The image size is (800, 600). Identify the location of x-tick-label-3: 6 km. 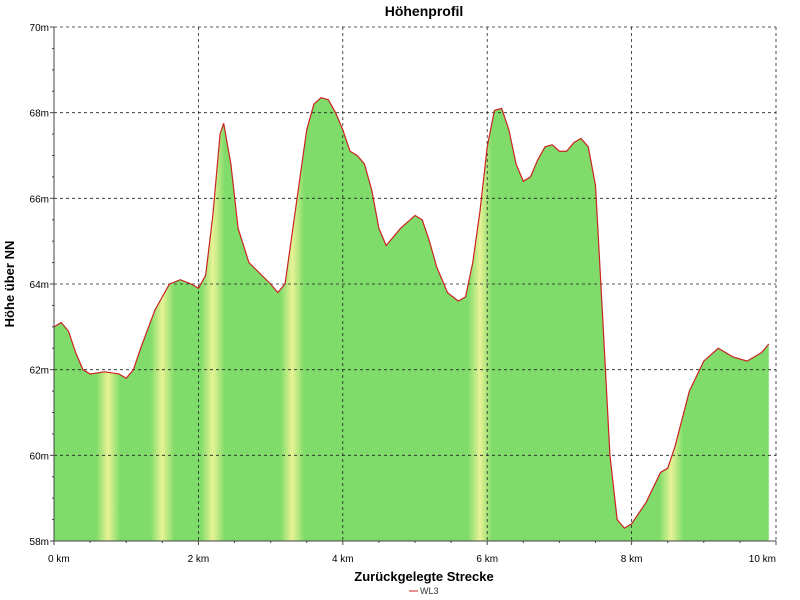
(487, 559).